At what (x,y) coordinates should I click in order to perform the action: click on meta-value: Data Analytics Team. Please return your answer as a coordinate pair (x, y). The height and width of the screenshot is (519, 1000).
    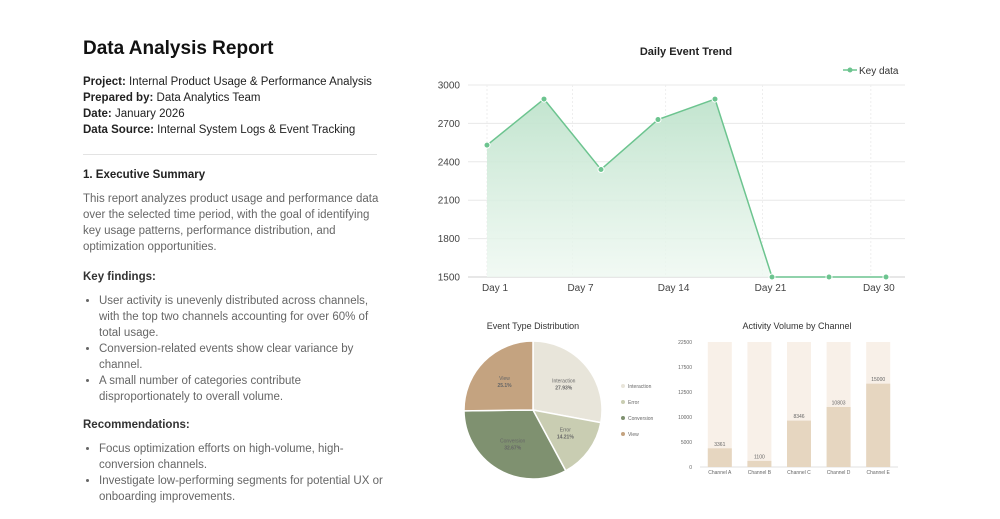
    Looking at the image, I should click on (208, 98).